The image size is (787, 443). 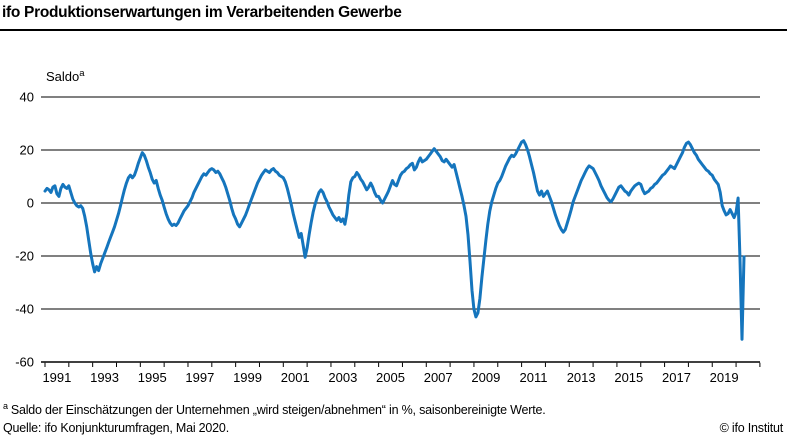 I want to click on x-tick-label: 2005, so click(x=390, y=377).